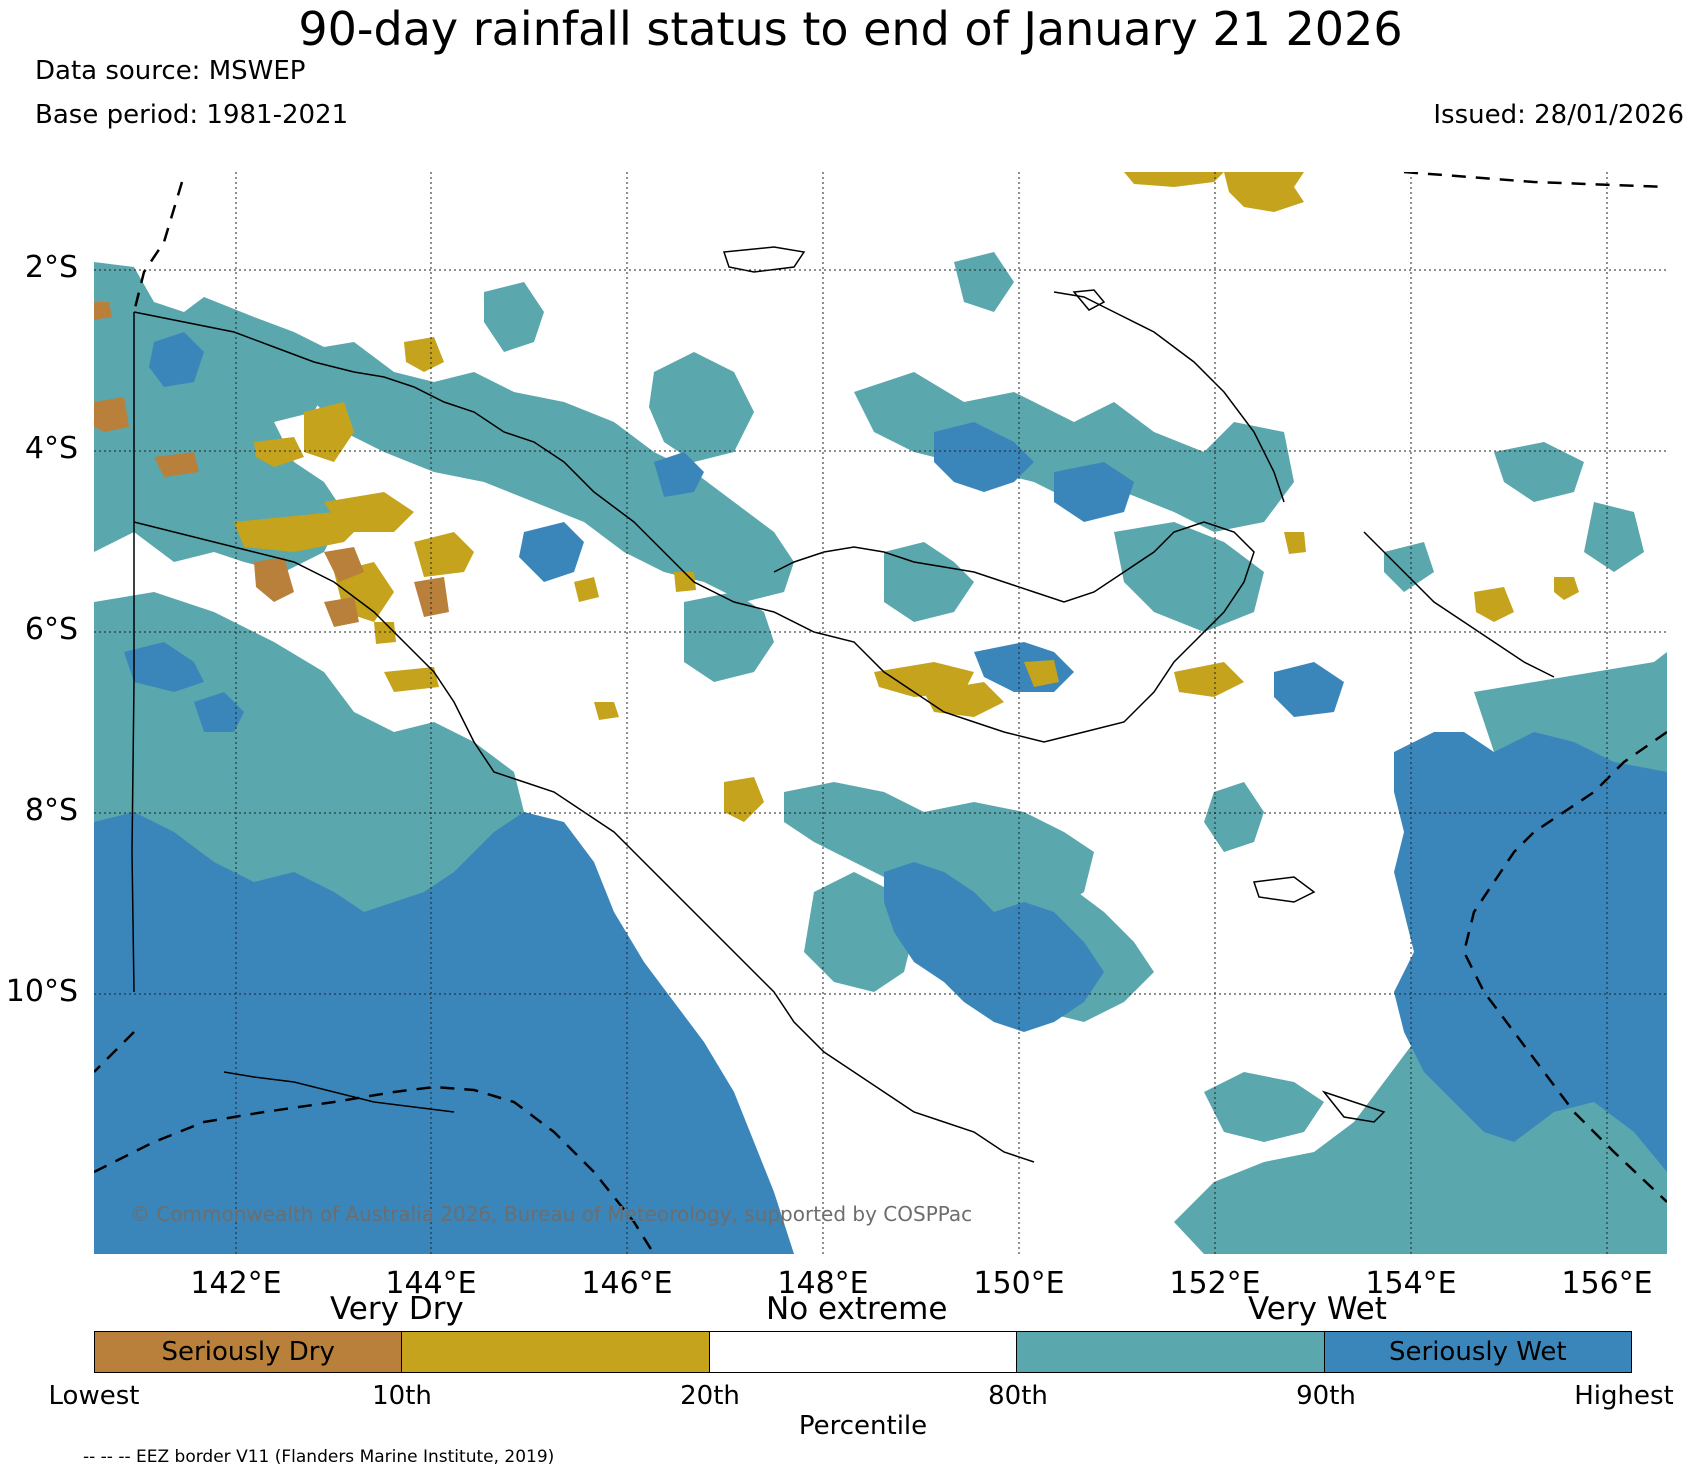 The image size is (1701, 1472). What do you see at coordinates (863, 1426) in the screenshot?
I see `percentile-axis-label: Percentile` at bounding box center [863, 1426].